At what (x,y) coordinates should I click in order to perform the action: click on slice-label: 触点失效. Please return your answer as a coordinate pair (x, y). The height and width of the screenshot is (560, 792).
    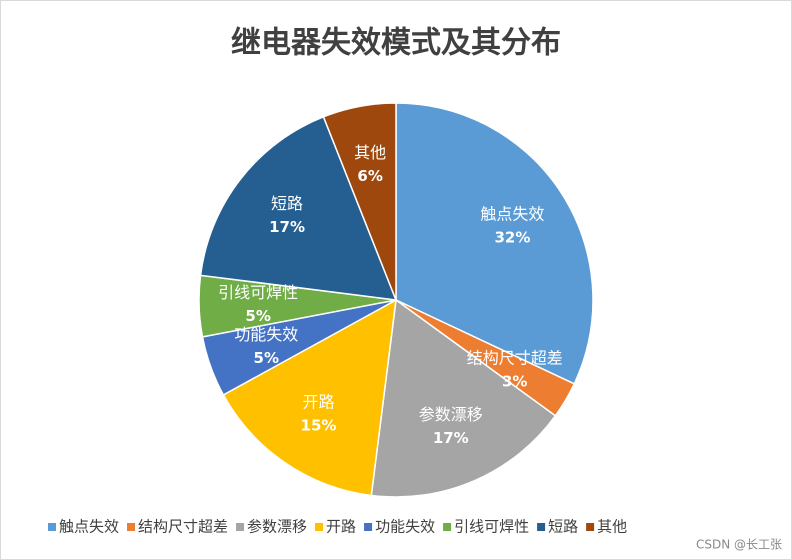
    Looking at the image, I should click on (512, 214).